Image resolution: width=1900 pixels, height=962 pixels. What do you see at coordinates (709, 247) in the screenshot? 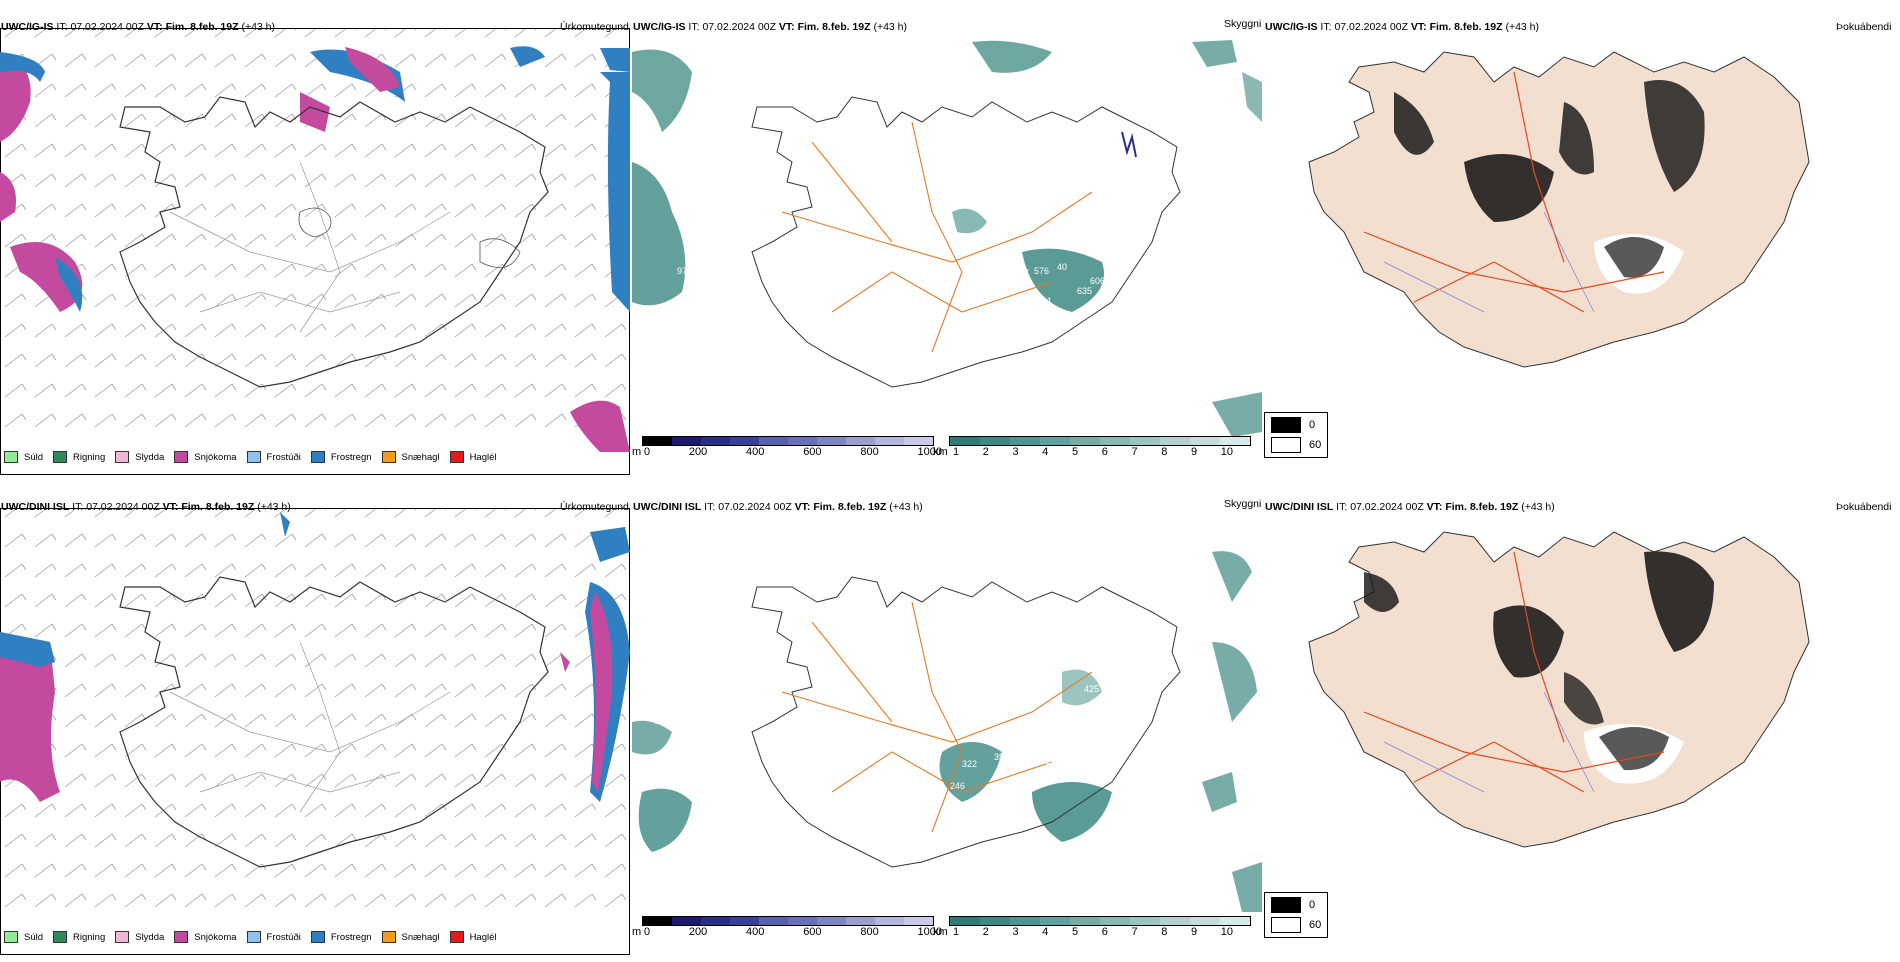
I see `vis-label: 649` at bounding box center [709, 247].